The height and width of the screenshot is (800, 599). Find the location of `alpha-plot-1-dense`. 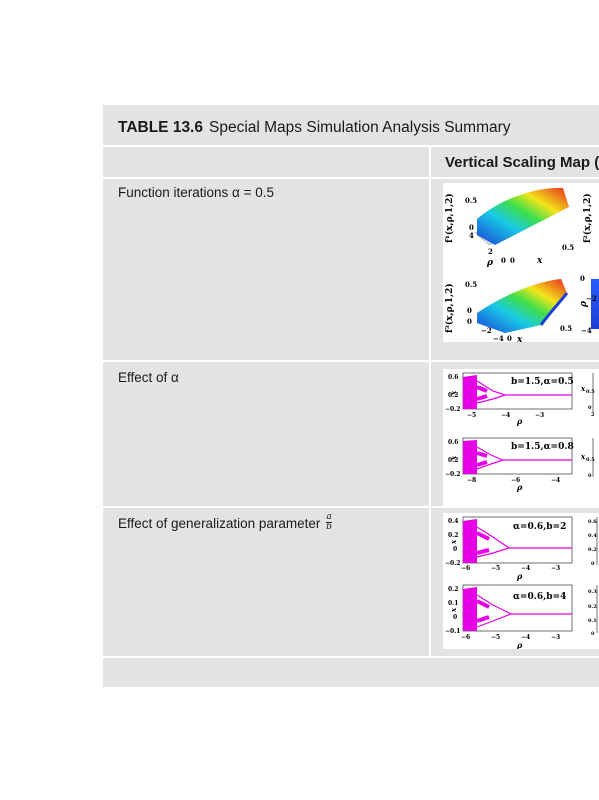

alpha-plot-1-dense is located at coordinates (482, 393).